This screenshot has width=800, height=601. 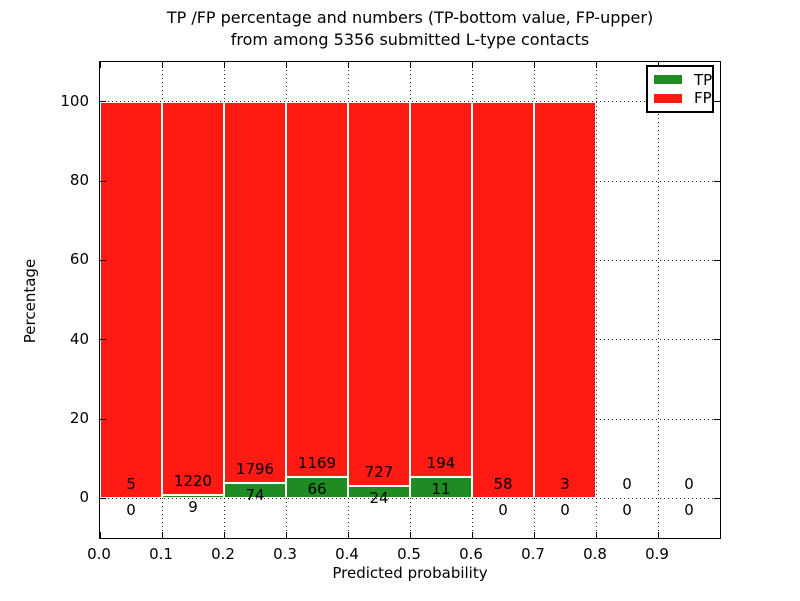 What do you see at coordinates (503, 484) in the screenshot?
I see `fp-count-label: 58` at bounding box center [503, 484].